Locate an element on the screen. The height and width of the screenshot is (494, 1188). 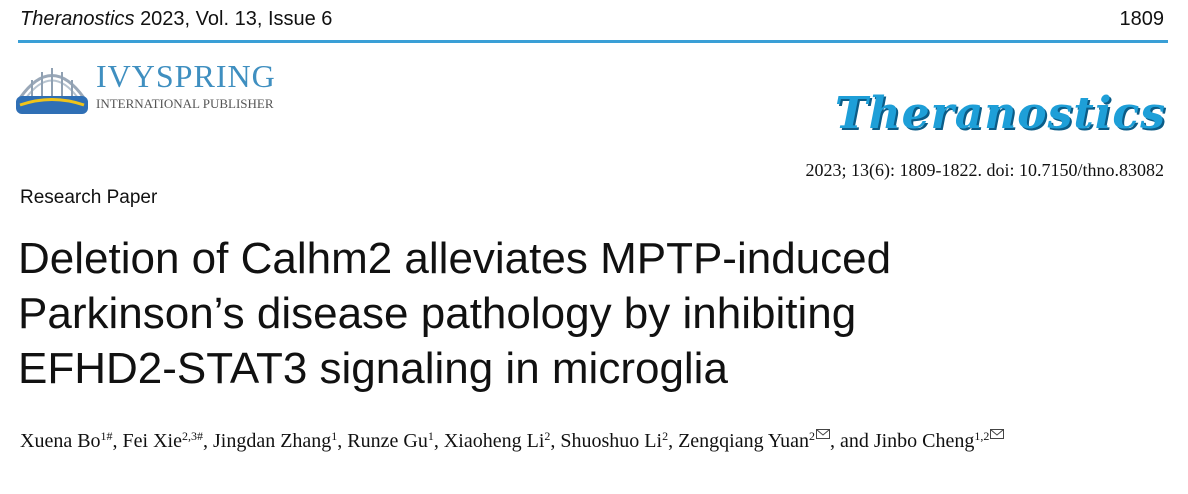
running-header: Theranostics 2023, Vol. 13, Issue 6 is located at coordinates (176, 19).